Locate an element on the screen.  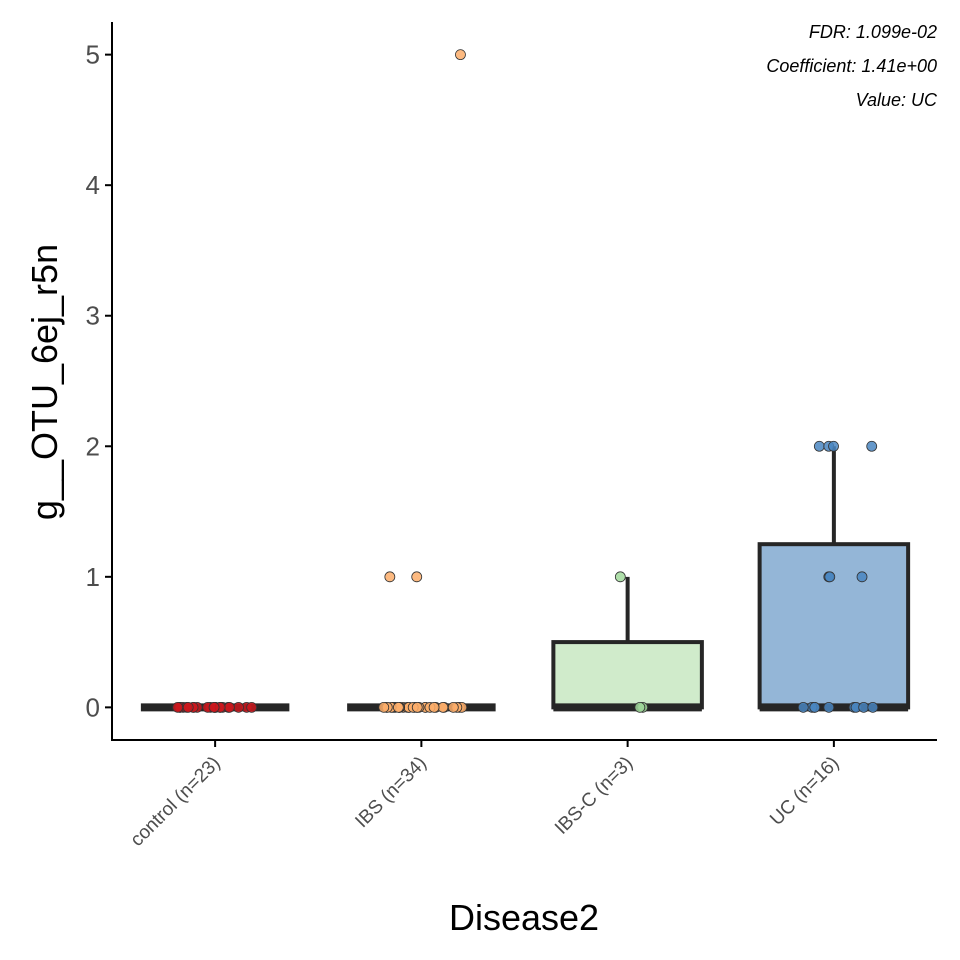
y-axis-title: g__OTU_6ej_r5n is located at coordinates (44, 382).